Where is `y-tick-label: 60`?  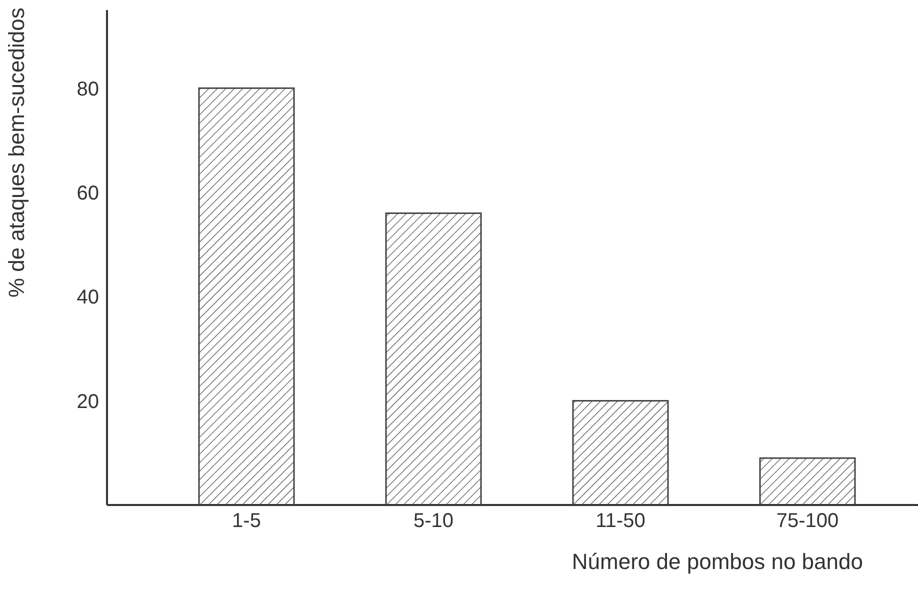 y-tick-label: 60 is located at coordinates (87, 193).